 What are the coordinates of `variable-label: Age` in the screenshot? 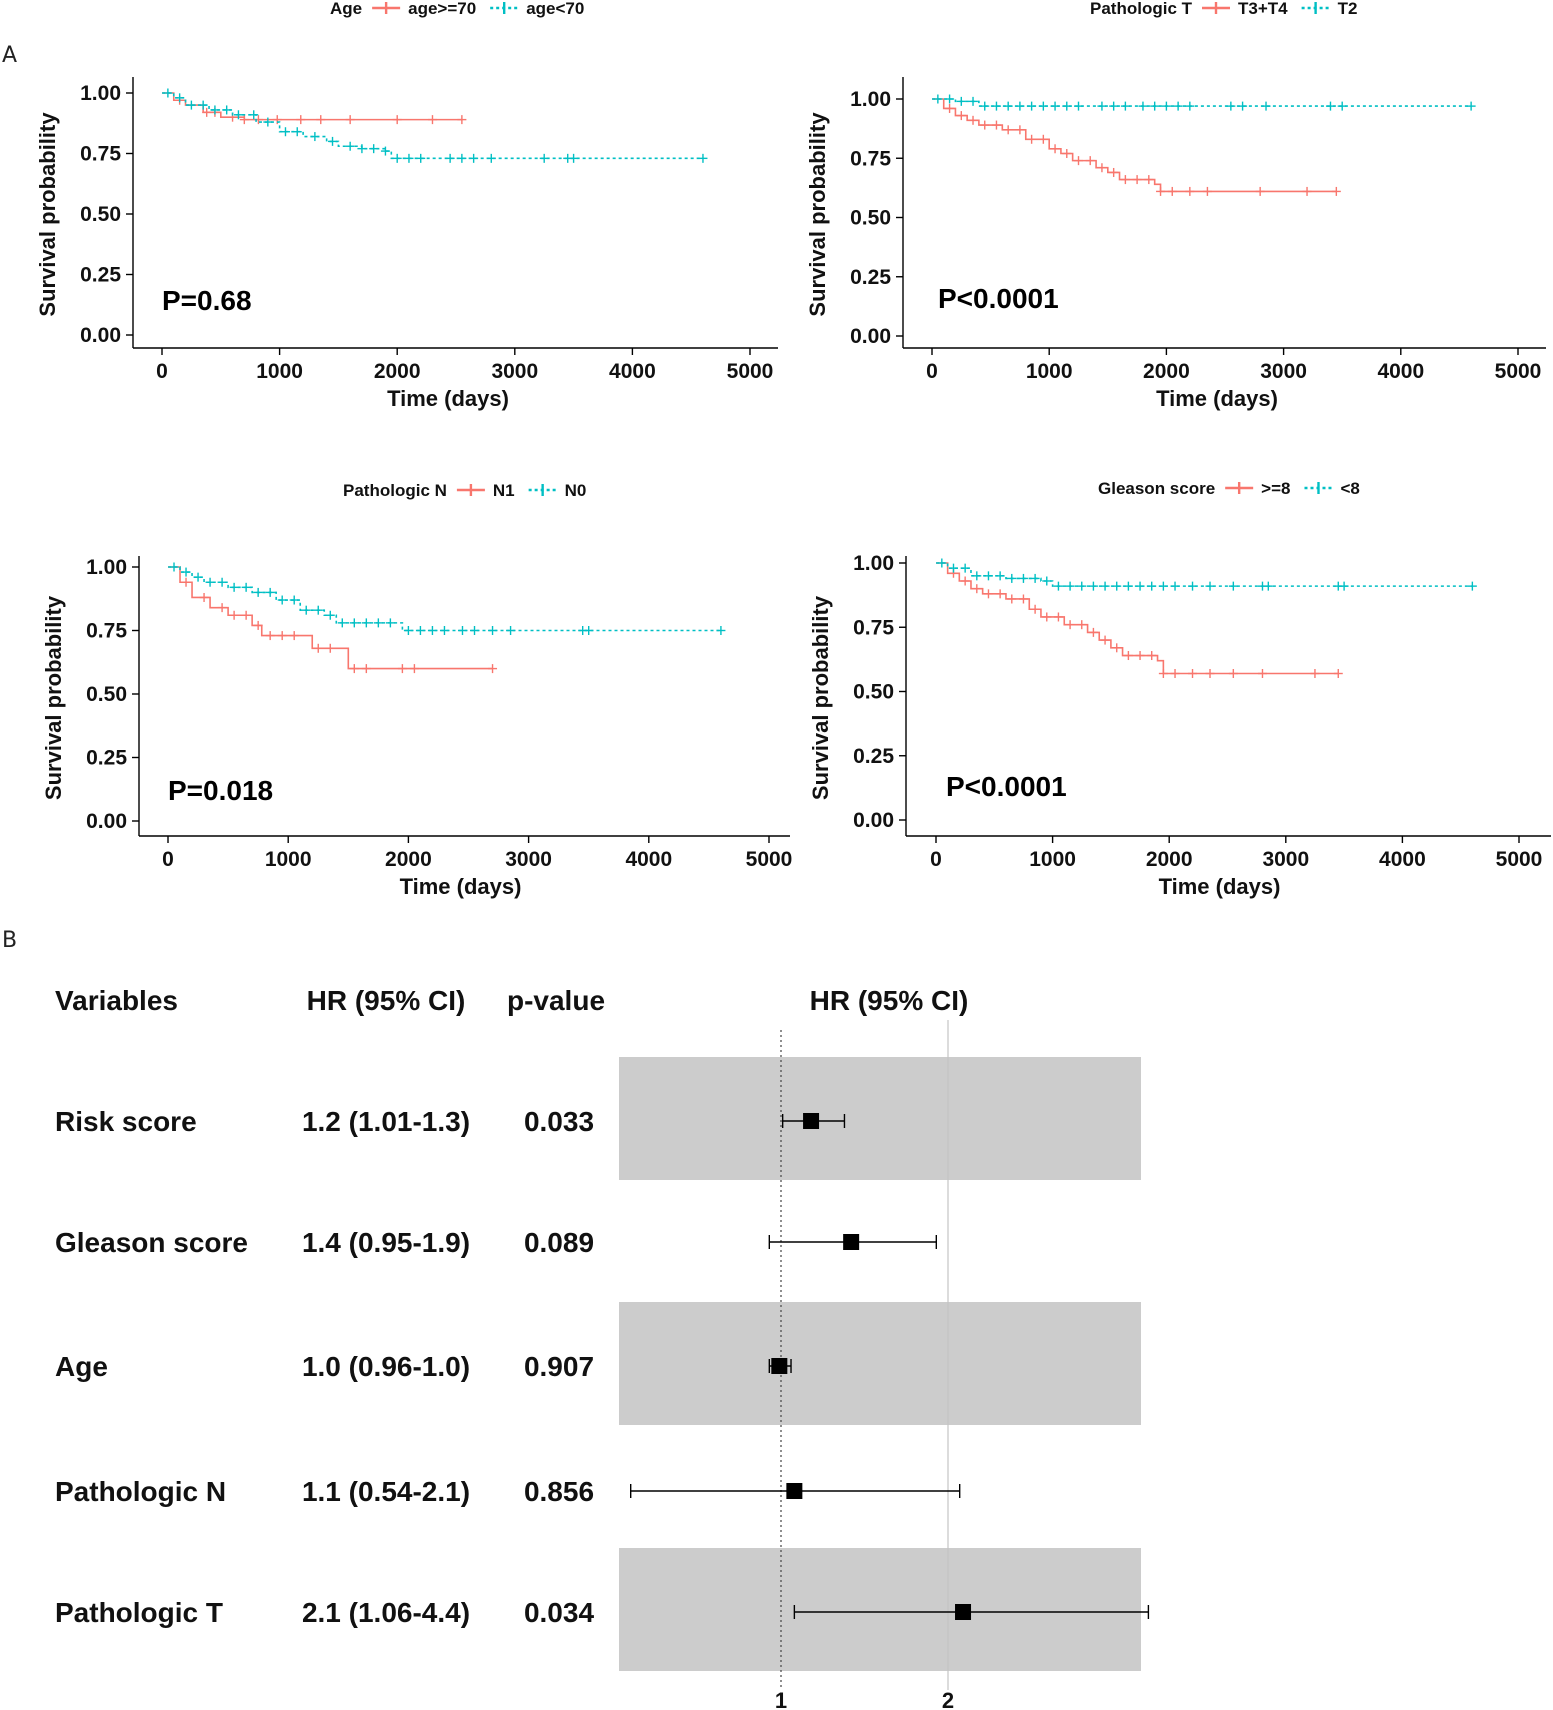 It's located at (81, 1366).